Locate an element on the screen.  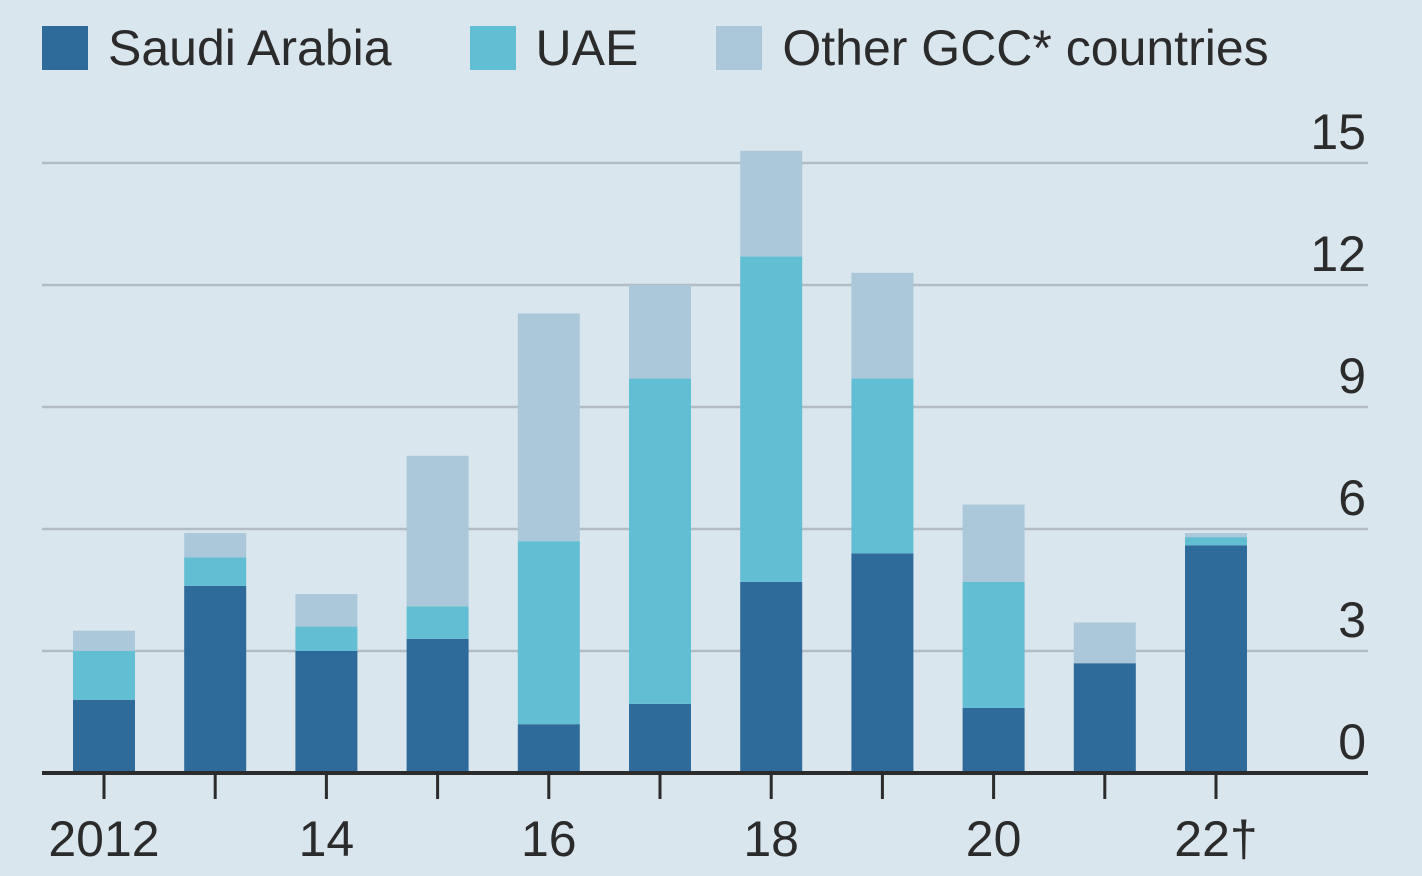
legend-item: Other GCC* countries is located at coordinates (992, 48).